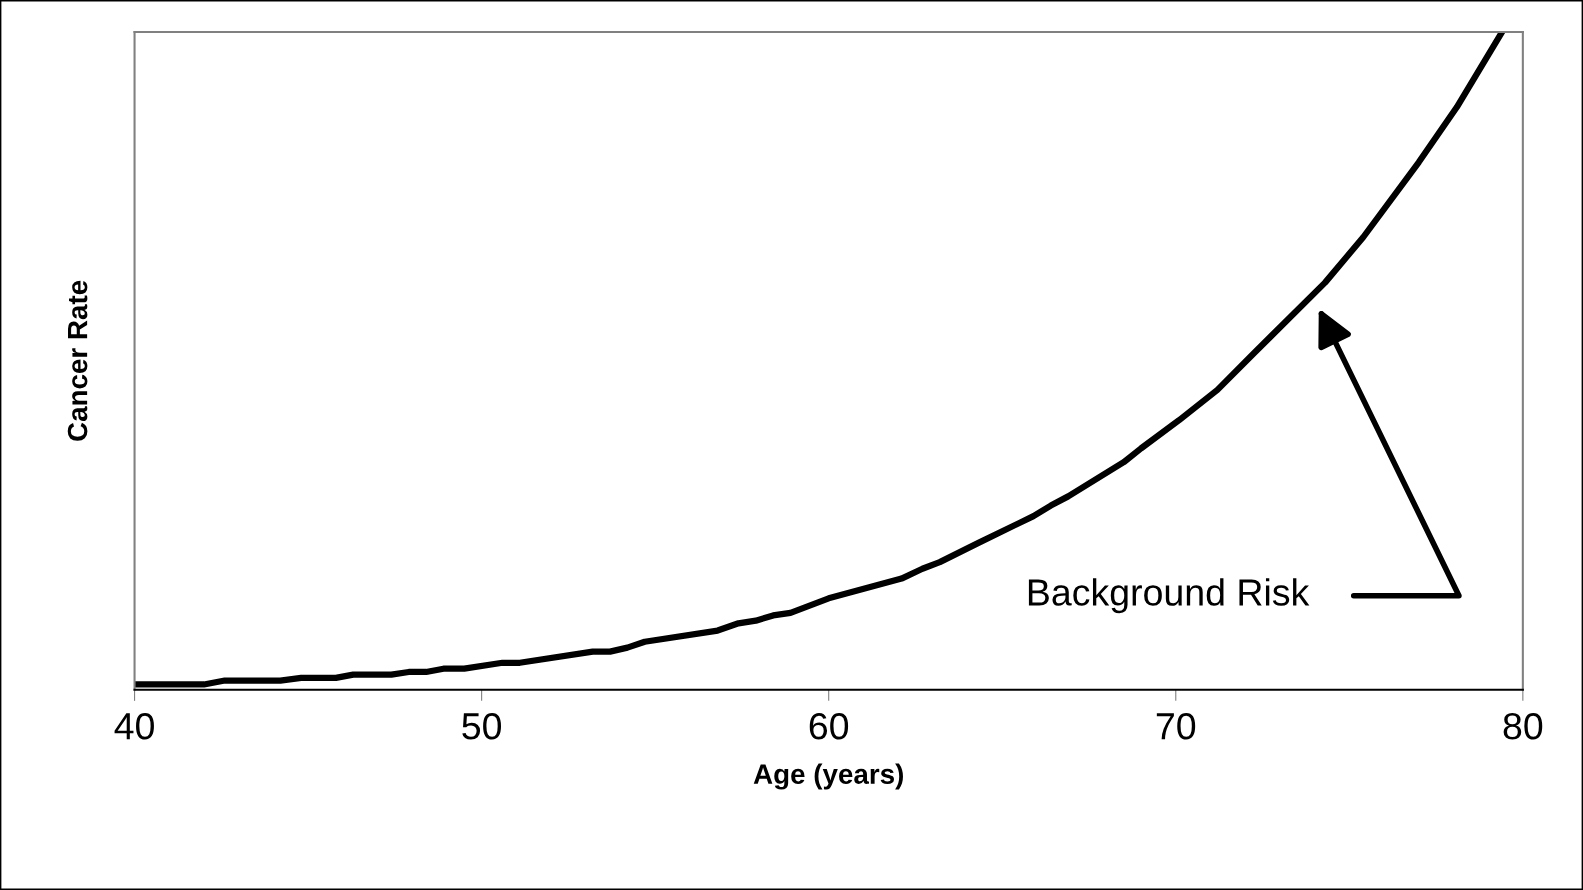 Image resolution: width=1583 pixels, height=890 pixels. Describe the element at coordinates (134, 726) in the screenshot. I see `x-tick-label: 40` at that location.